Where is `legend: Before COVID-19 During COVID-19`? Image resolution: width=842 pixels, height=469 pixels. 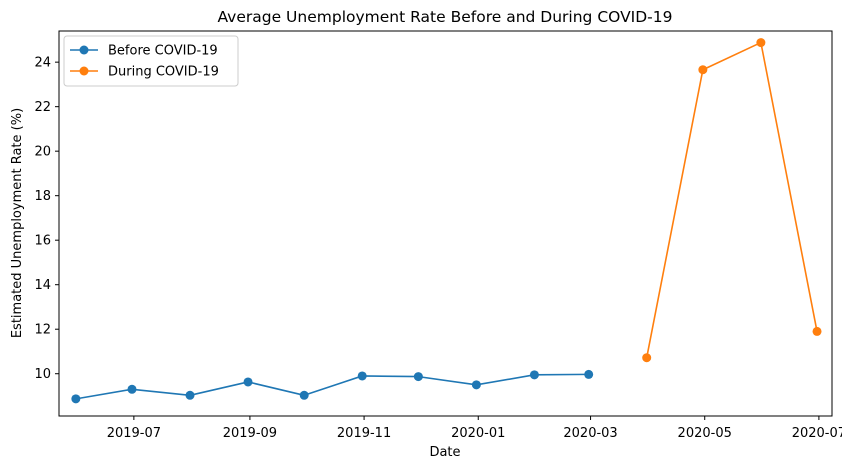 legend: Before COVID-19 During COVID-19 is located at coordinates (151, 61).